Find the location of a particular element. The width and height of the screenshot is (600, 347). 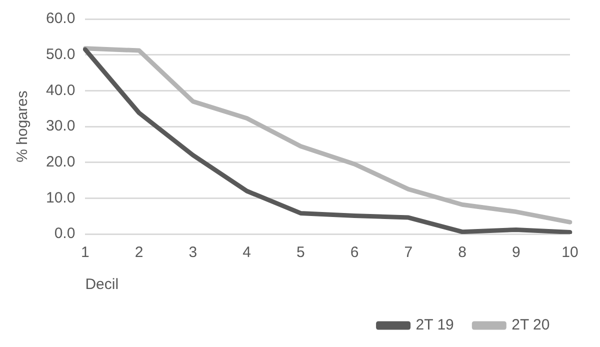

x-axis-title: Decil is located at coordinates (102, 285).